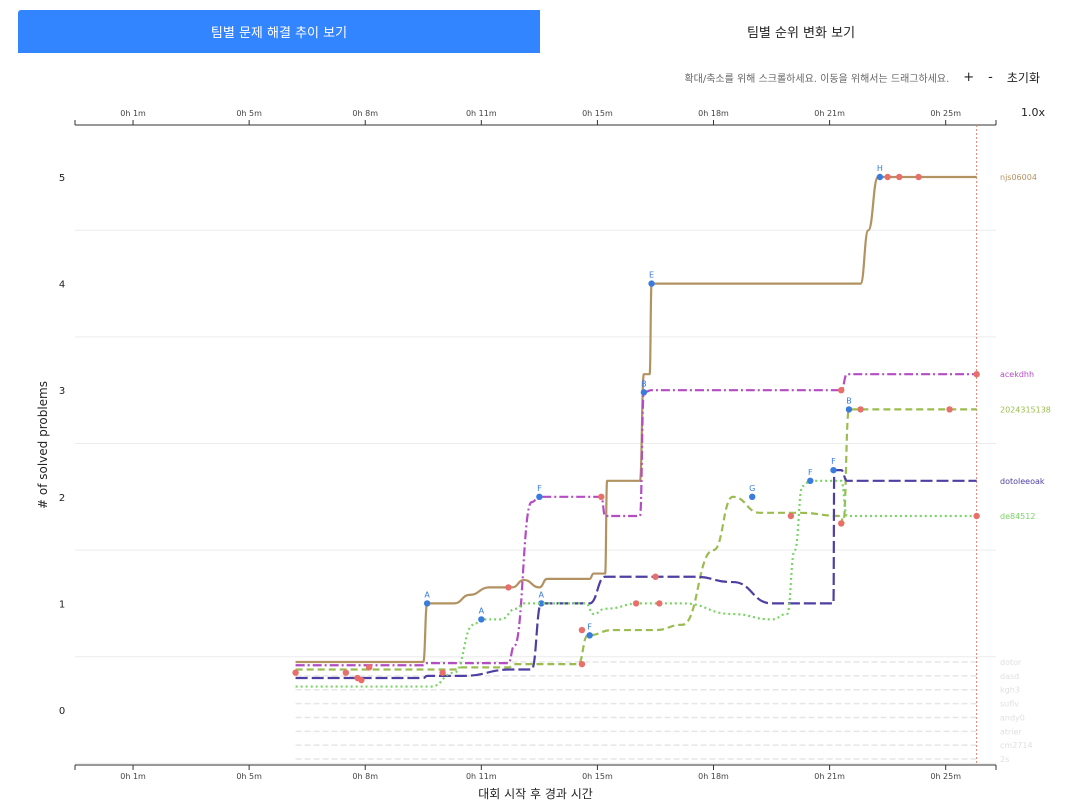 This screenshot has width=1080, height=810. Describe the element at coordinates (62, 391) in the screenshot. I see `y-tick-label: 3` at that location.